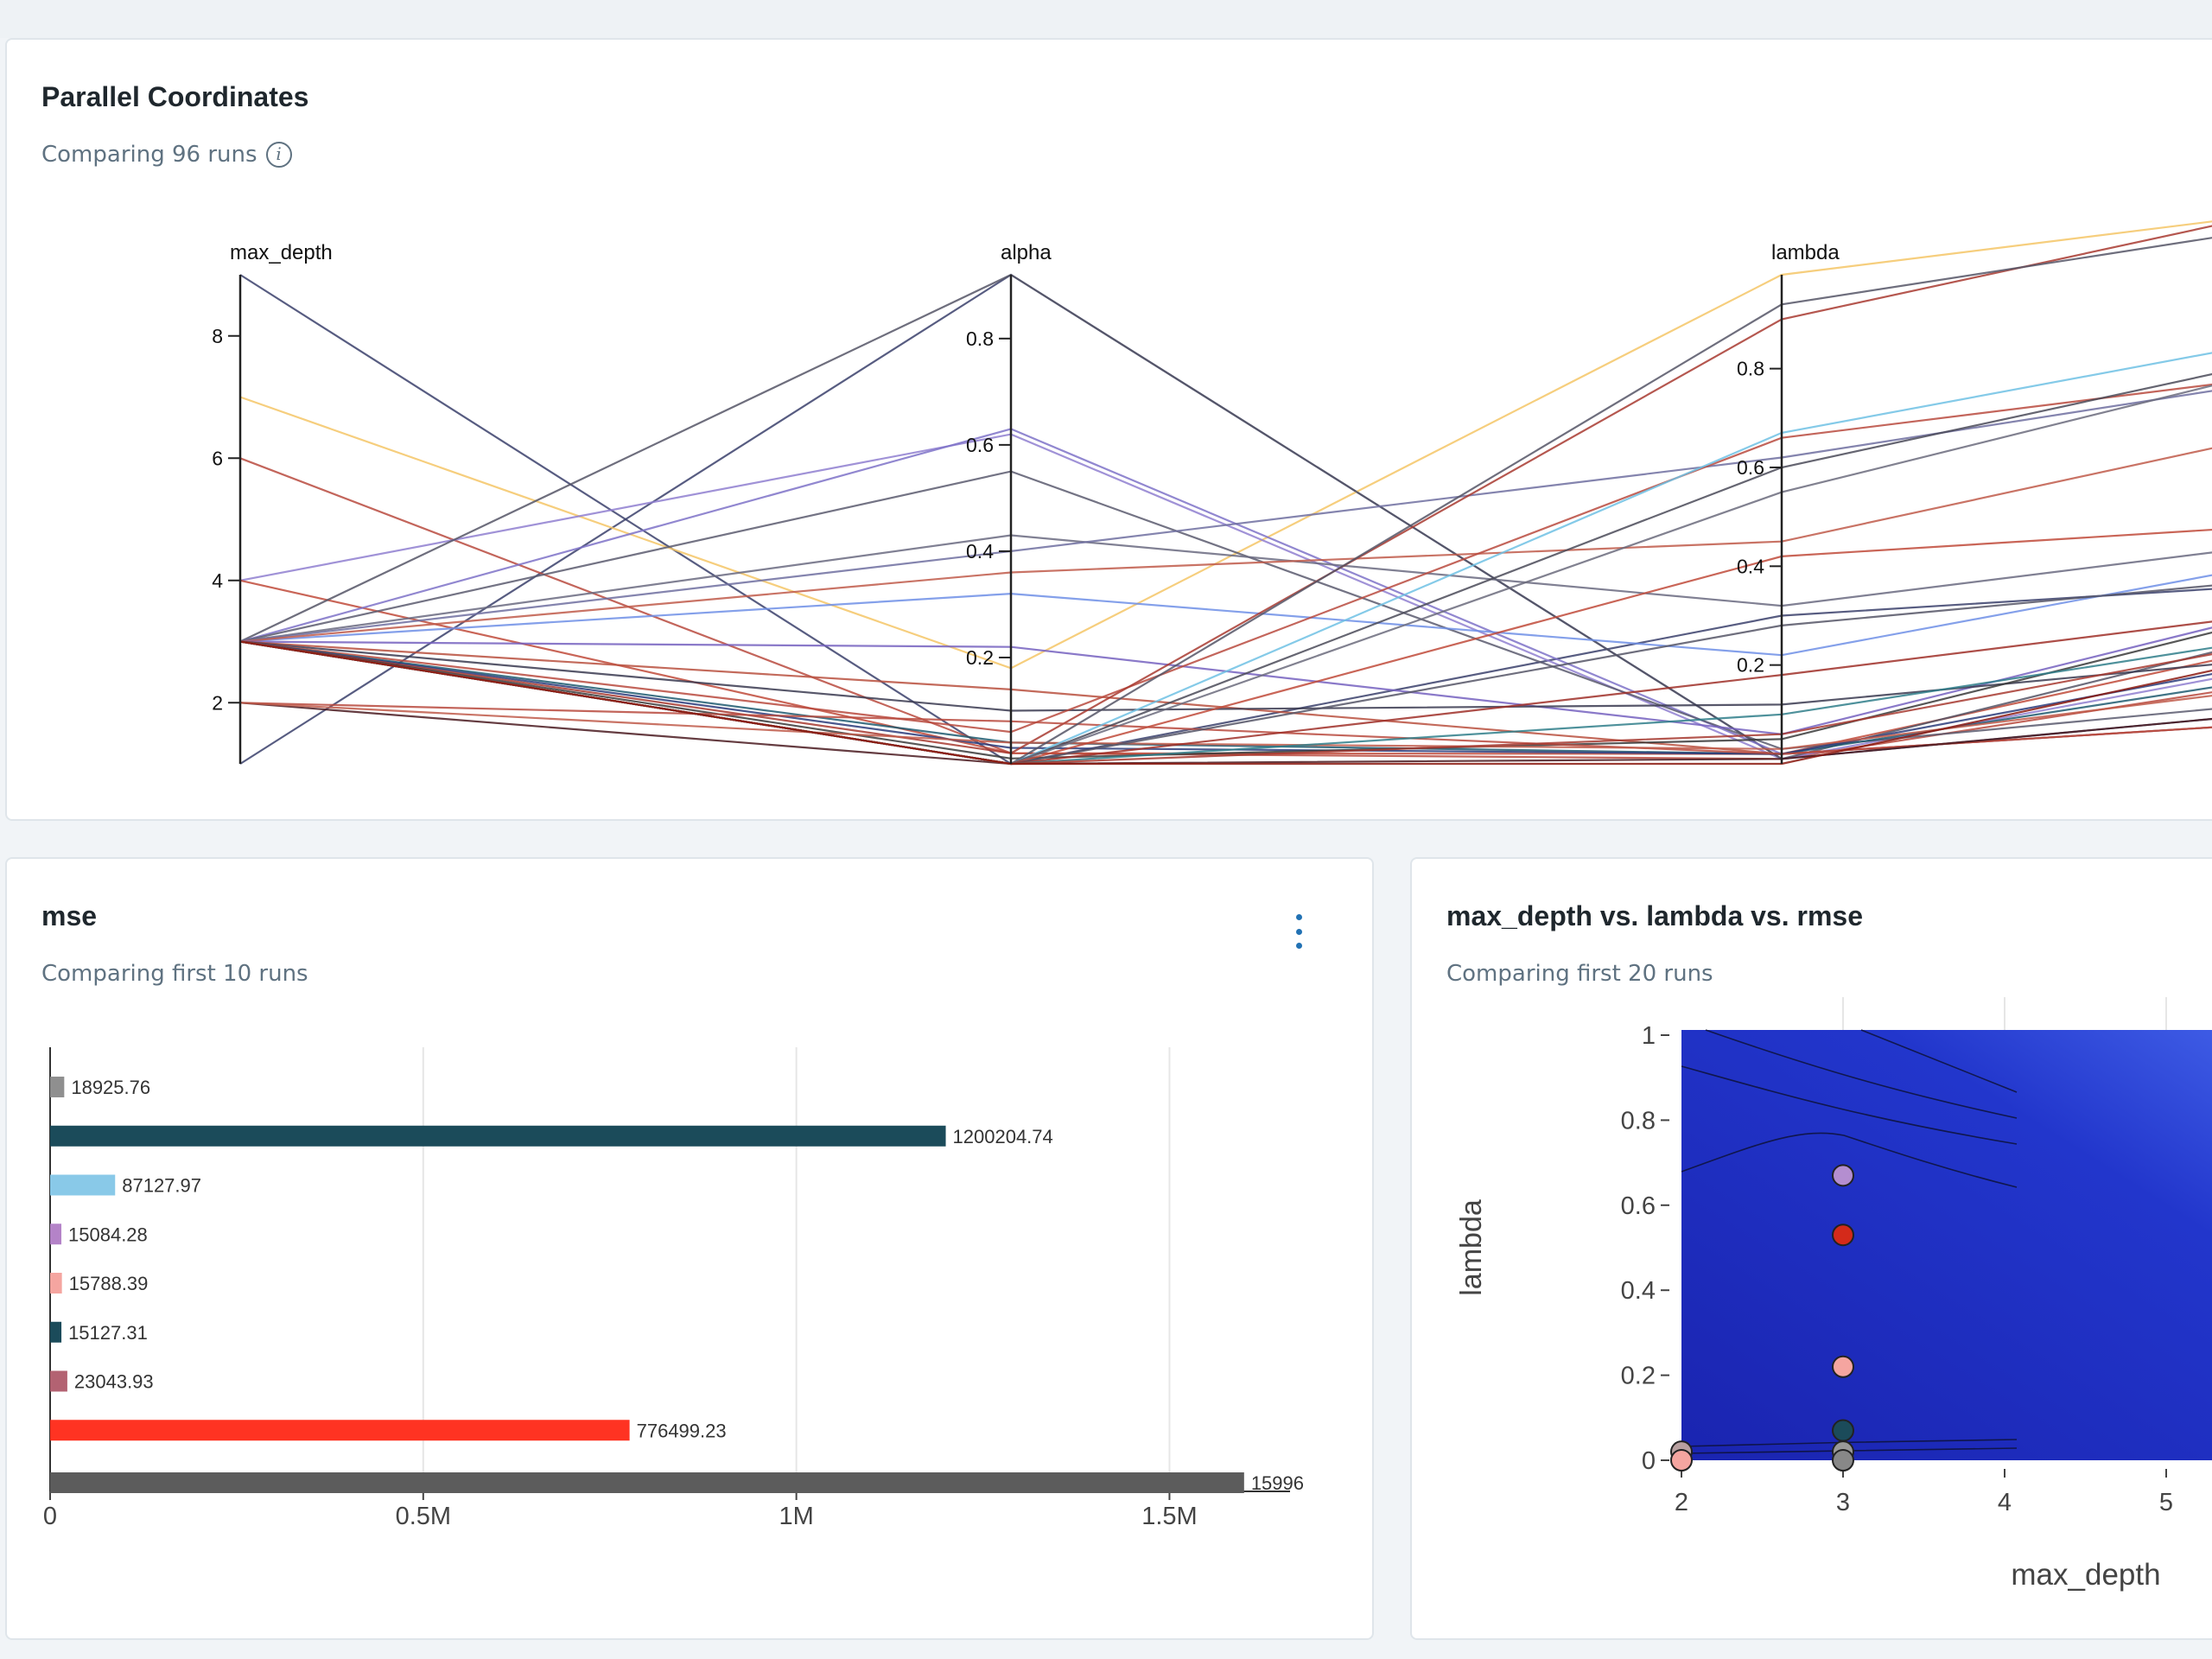 The height and width of the screenshot is (1659, 2212). Describe the element at coordinates (114, 1382) in the screenshot. I see `bar-value-label: 23043.93` at that location.